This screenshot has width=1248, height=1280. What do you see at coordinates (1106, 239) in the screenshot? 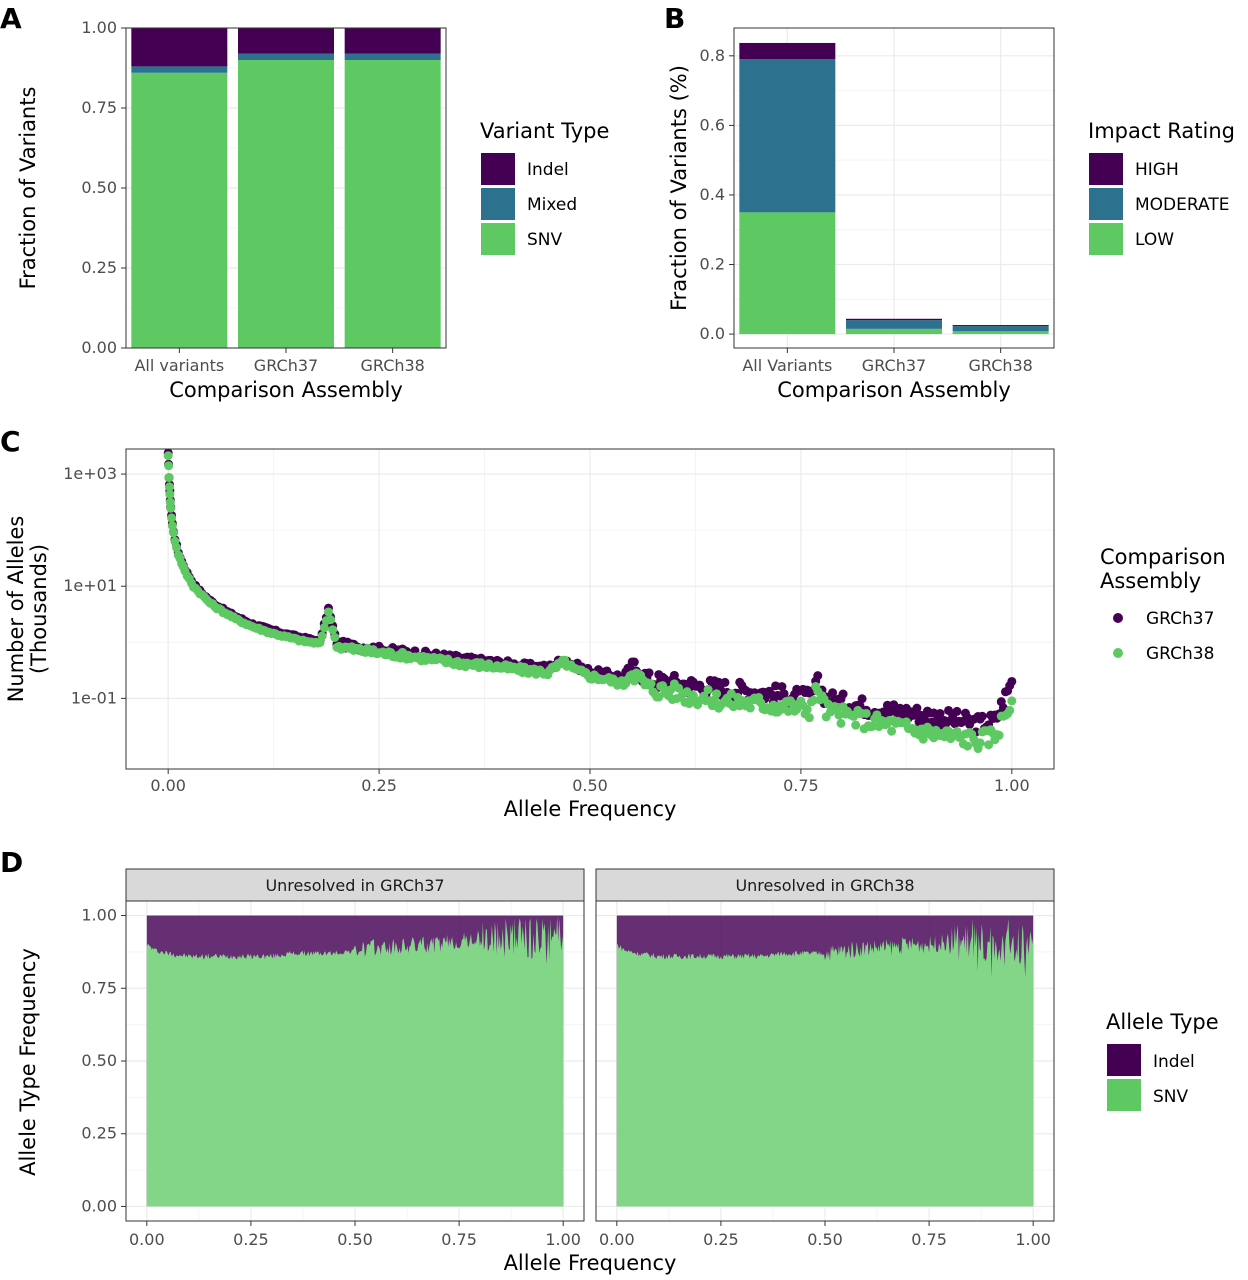
I see `legend-key-low` at bounding box center [1106, 239].